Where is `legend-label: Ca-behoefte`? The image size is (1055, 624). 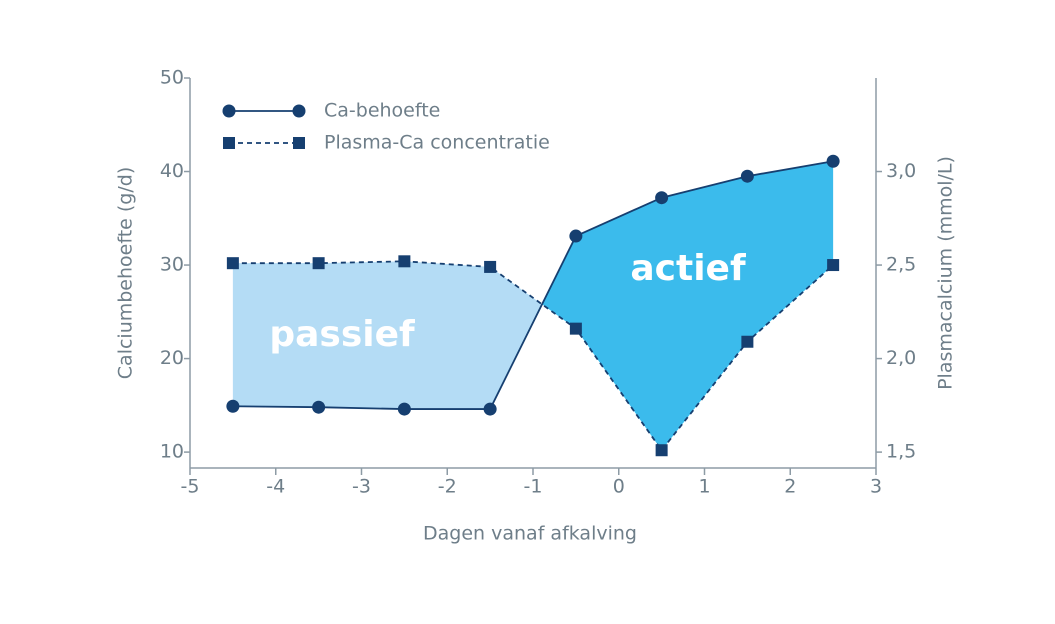 legend-label: Ca-behoefte is located at coordinates (382, 111).